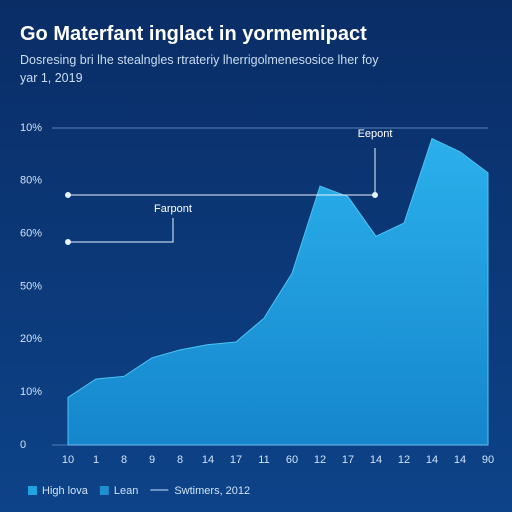 The width and height of the screenshot is (512, 512). What do you see at coordinates (193, 34) in the screenshot?
I see `chart-title: Go Materfant inglact in yormemipact` at bounding box center [193, 34].